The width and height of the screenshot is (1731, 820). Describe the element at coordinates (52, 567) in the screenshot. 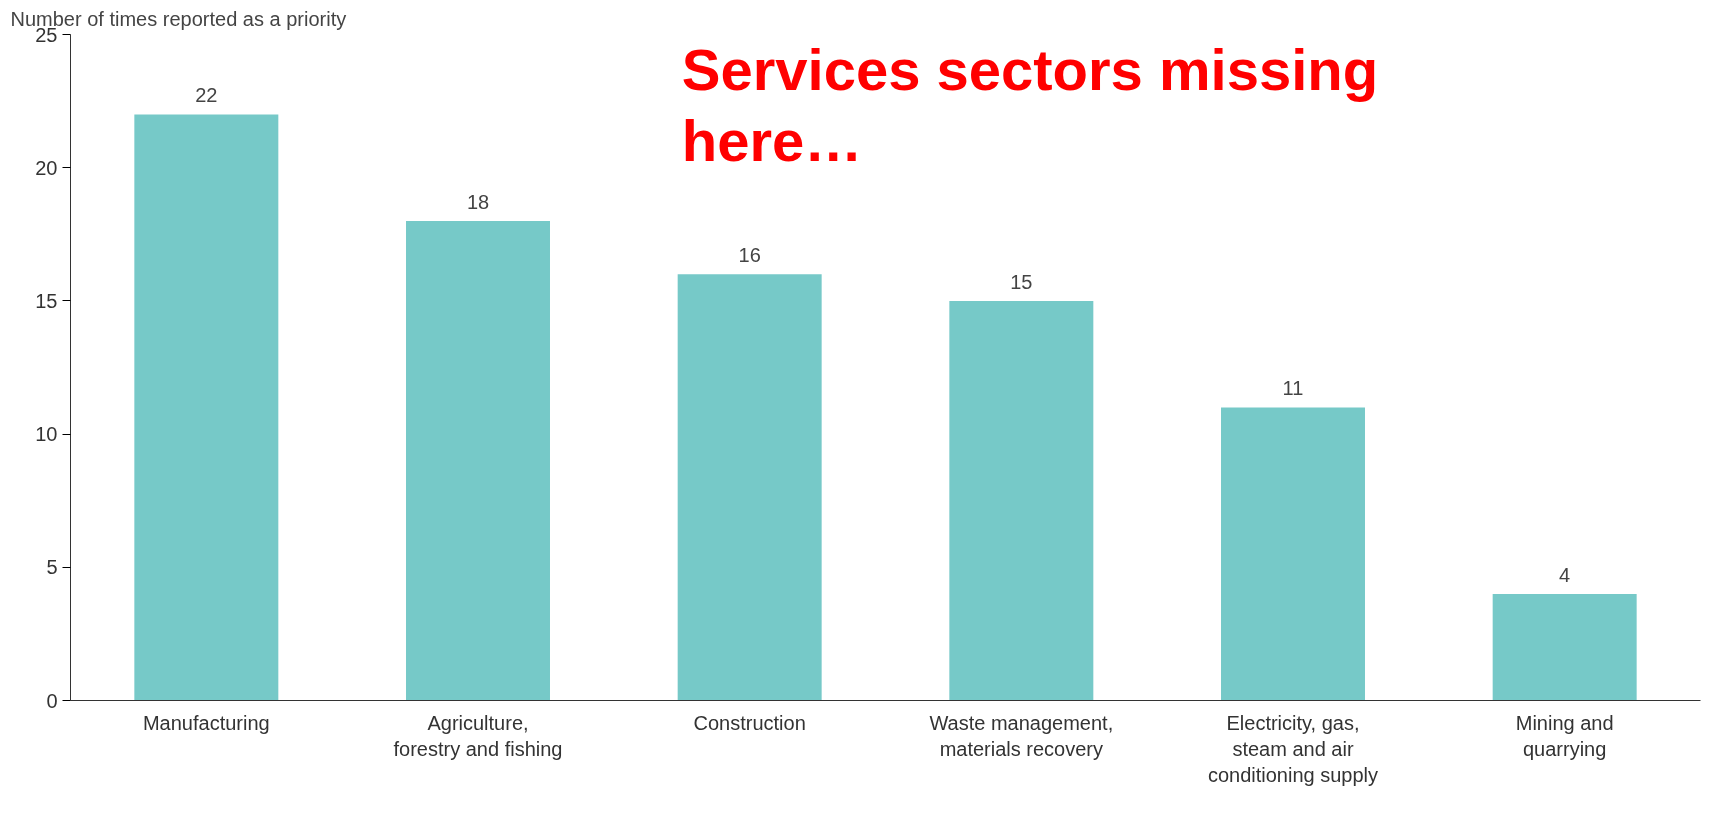

I see `y-tick-label: 5` at that location.